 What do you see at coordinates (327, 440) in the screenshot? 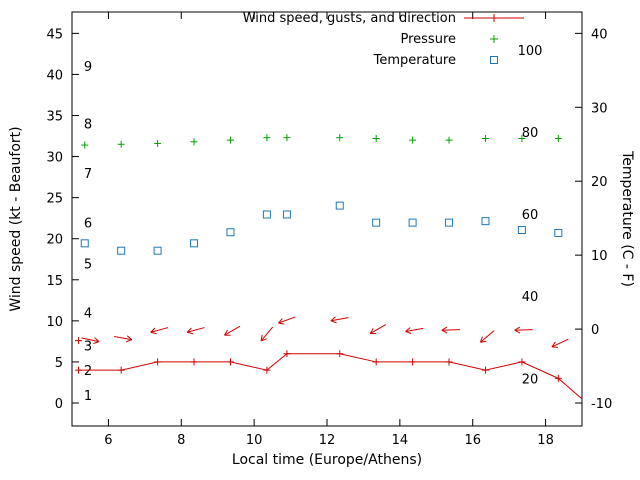
I see `svg-text: 12` at bounding box center [327, 440].